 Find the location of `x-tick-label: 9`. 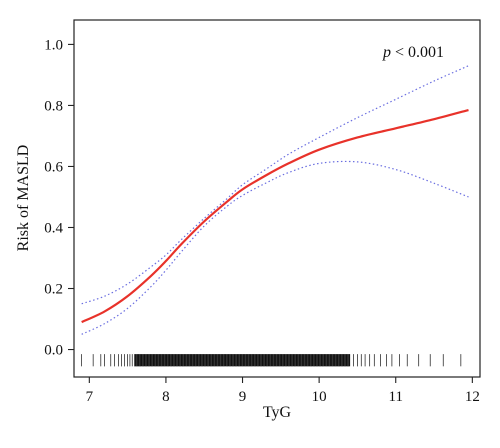

x-tick-label: 9 is located at coordinates (243, 397).